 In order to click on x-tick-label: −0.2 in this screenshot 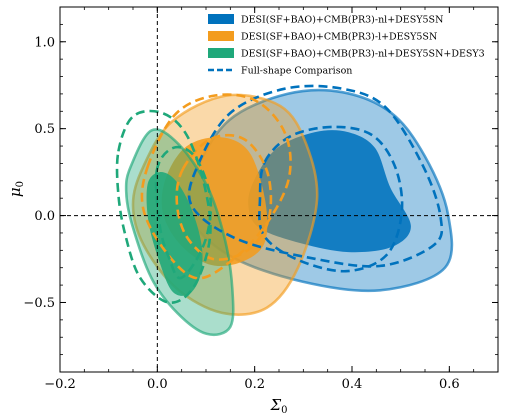, I will do `click(60, 384)`.